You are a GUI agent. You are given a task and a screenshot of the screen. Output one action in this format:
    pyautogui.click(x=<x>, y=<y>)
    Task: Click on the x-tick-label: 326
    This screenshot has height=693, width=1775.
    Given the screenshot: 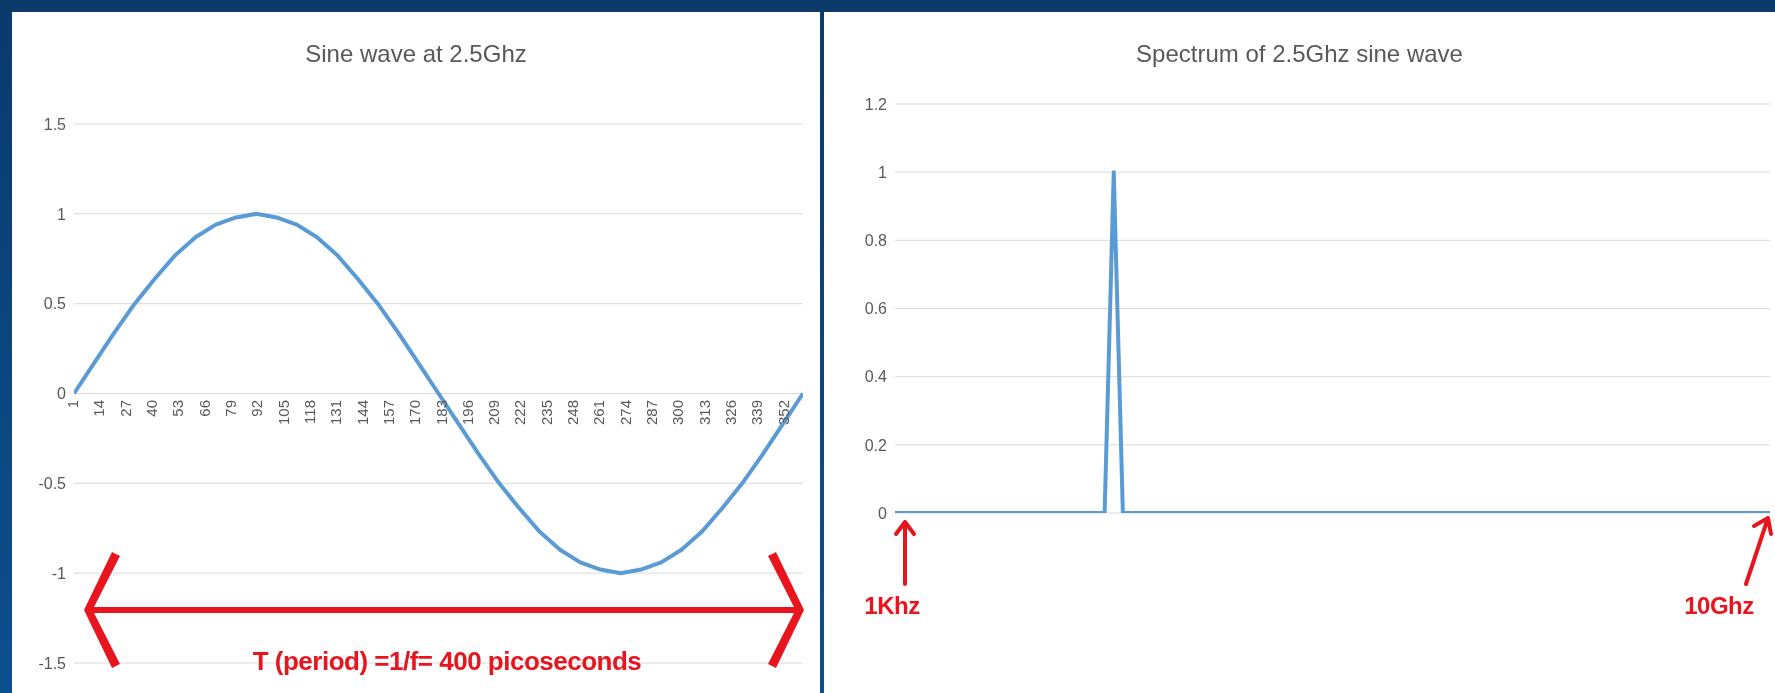 What is the action you would take?
    pyautogui.click(x=731, y=413)
    